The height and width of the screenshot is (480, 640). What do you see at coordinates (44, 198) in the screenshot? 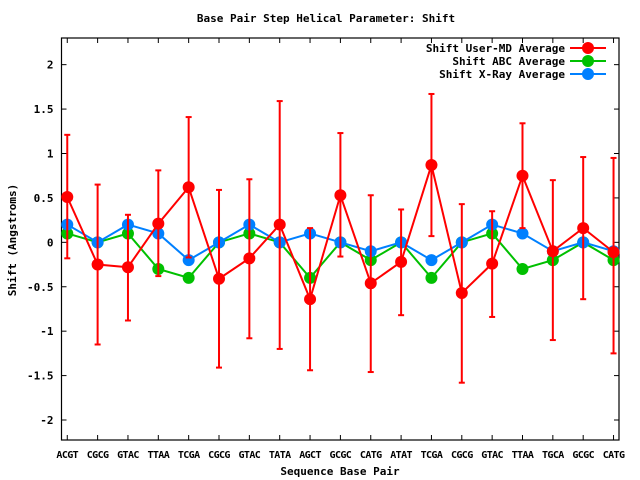
I see `y-tick-label: 0.5` at bounding box center [44, 198].